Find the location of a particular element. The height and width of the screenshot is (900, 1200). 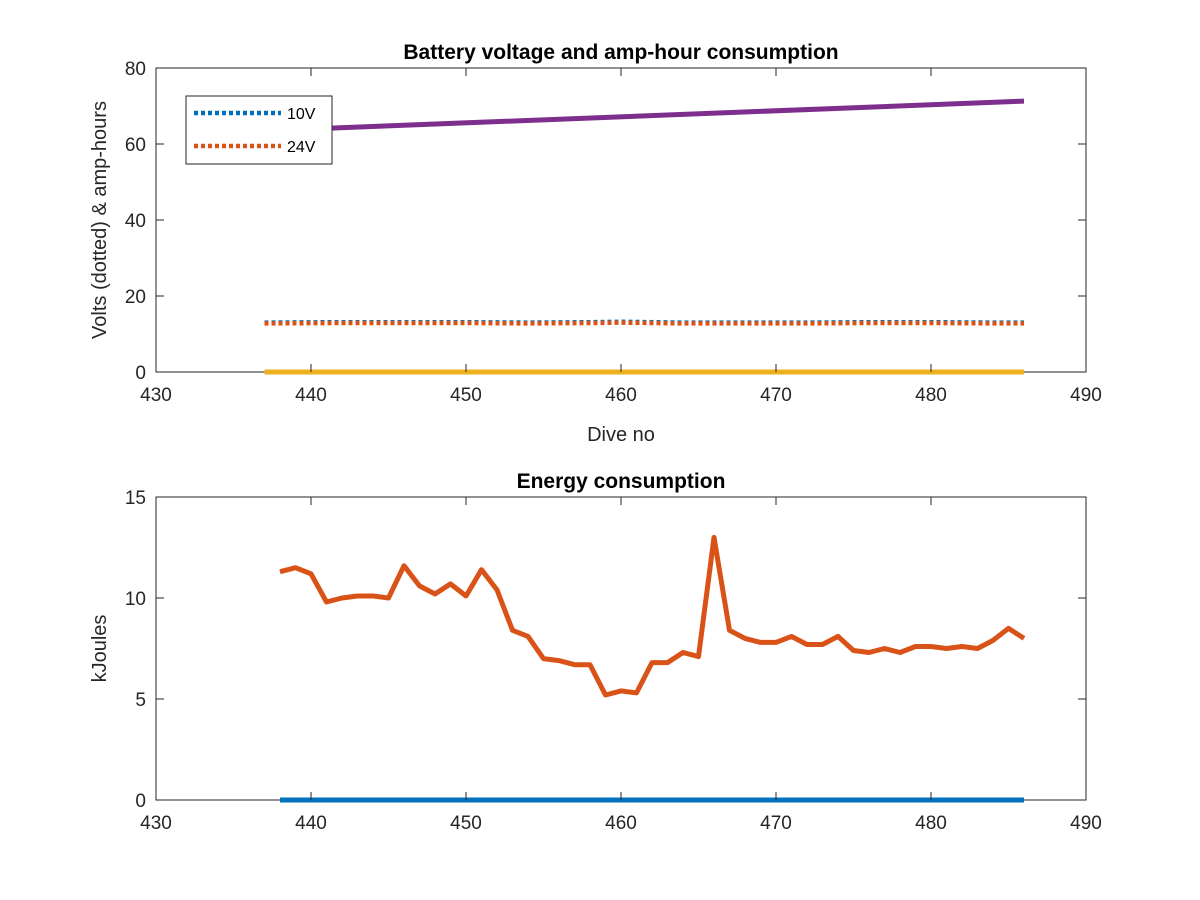

y-tick-label: 10 is located at coordinates (135, 599).